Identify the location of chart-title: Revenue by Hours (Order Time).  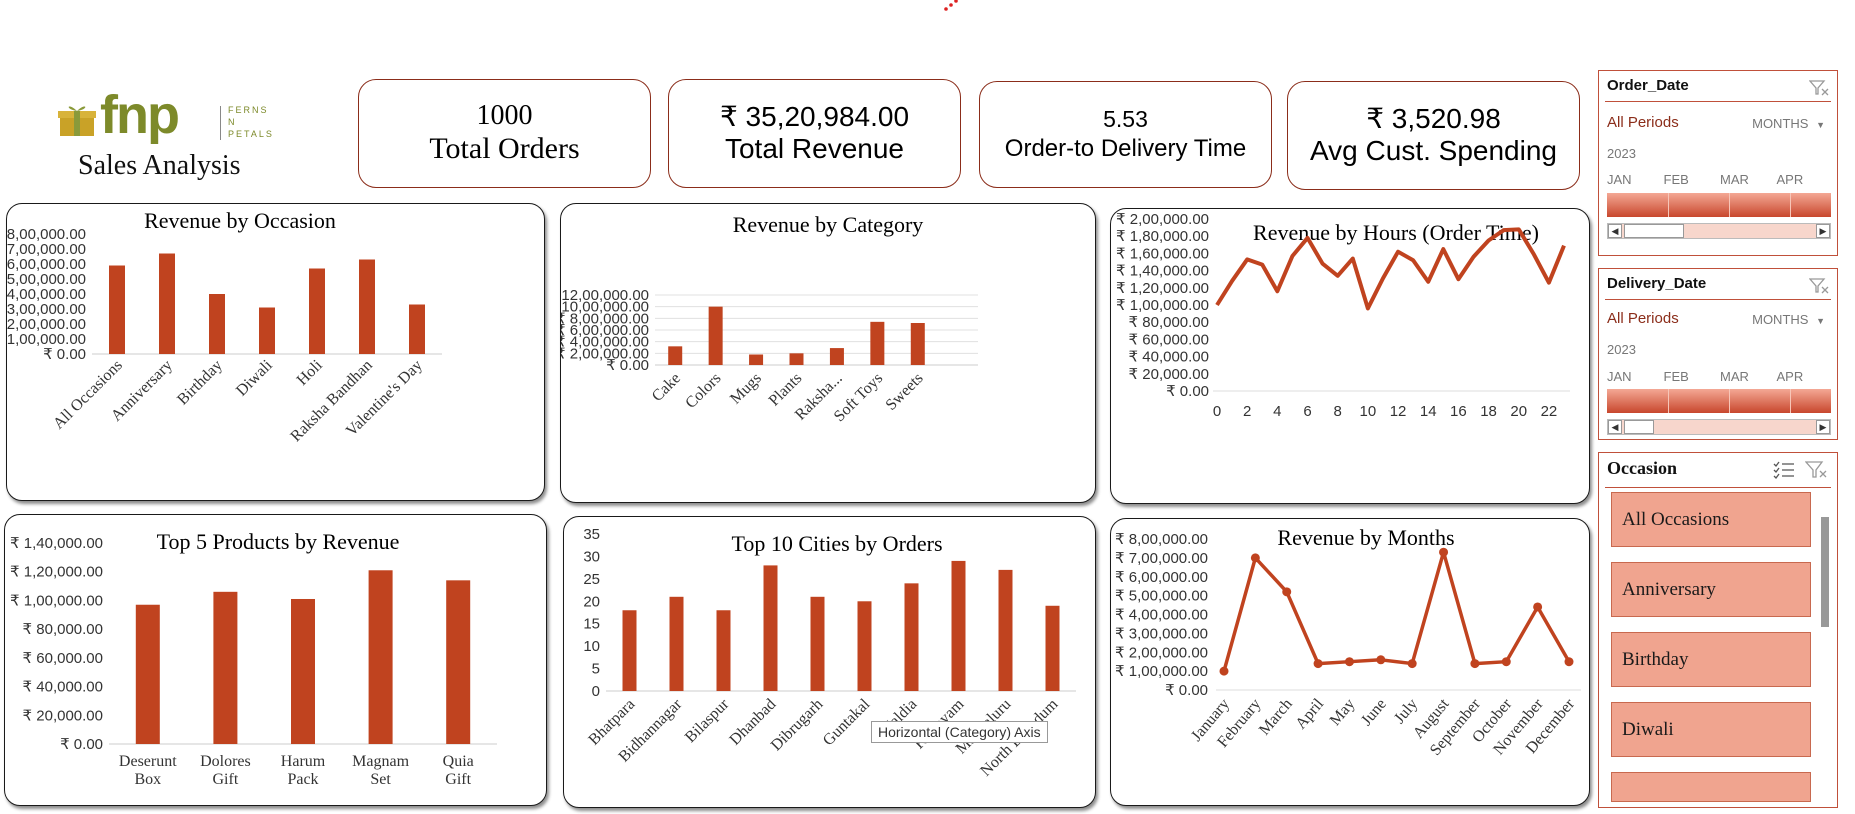
(1396, 232).